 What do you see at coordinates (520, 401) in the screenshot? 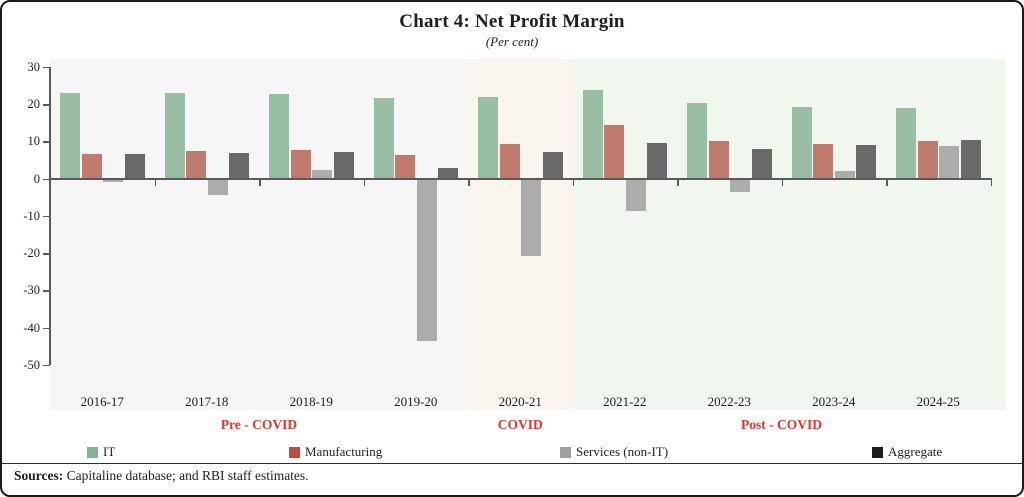
I see `x-label: 2020-21` at bounding box center [520, 401].